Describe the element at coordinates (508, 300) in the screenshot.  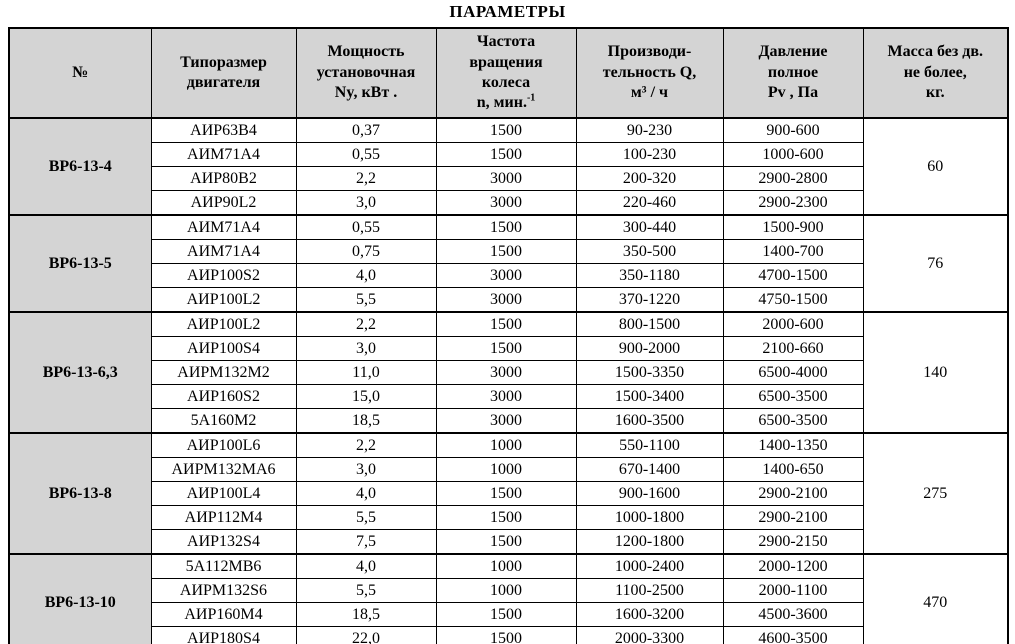
I see `table-row: АИР100L2 5,5 3000 370-1220 4750-1500` at that location.